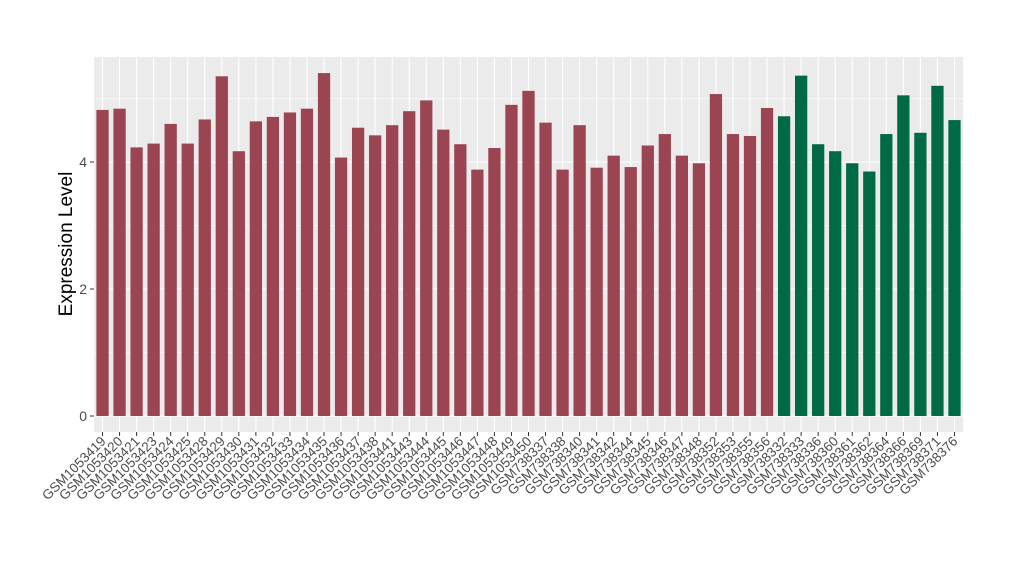 This screenshot has width=1020, height=585. Describe the element at coordinates (852, 289) in the screenshot. I see `bar-GSM738361` at that location.